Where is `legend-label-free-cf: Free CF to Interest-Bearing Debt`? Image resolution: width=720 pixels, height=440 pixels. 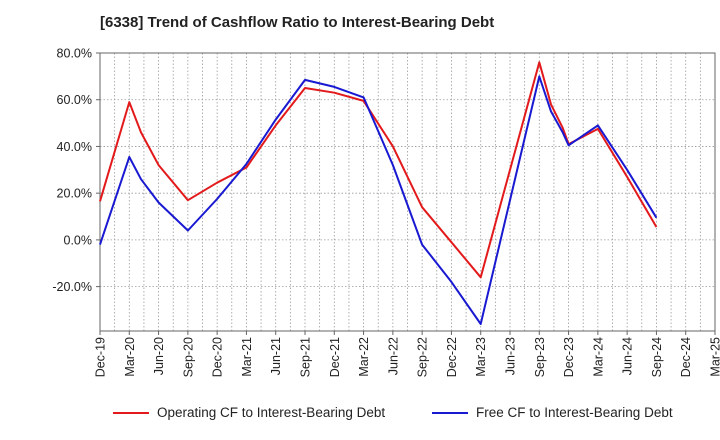 legend-label-free-cf: Free CF to Interest-Bearing Debt is located at coordinates (574, 412).